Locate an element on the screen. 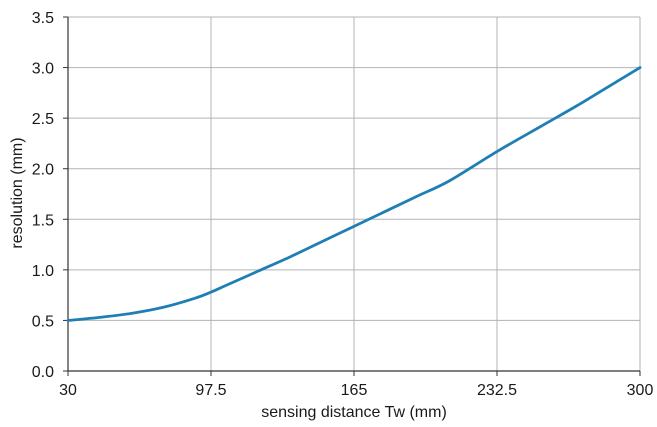  y-tick-labels: 0.0 0.5 1.0 1.5 2.0 2.5 3.0 3.5 is located at coordinates (43, 195).